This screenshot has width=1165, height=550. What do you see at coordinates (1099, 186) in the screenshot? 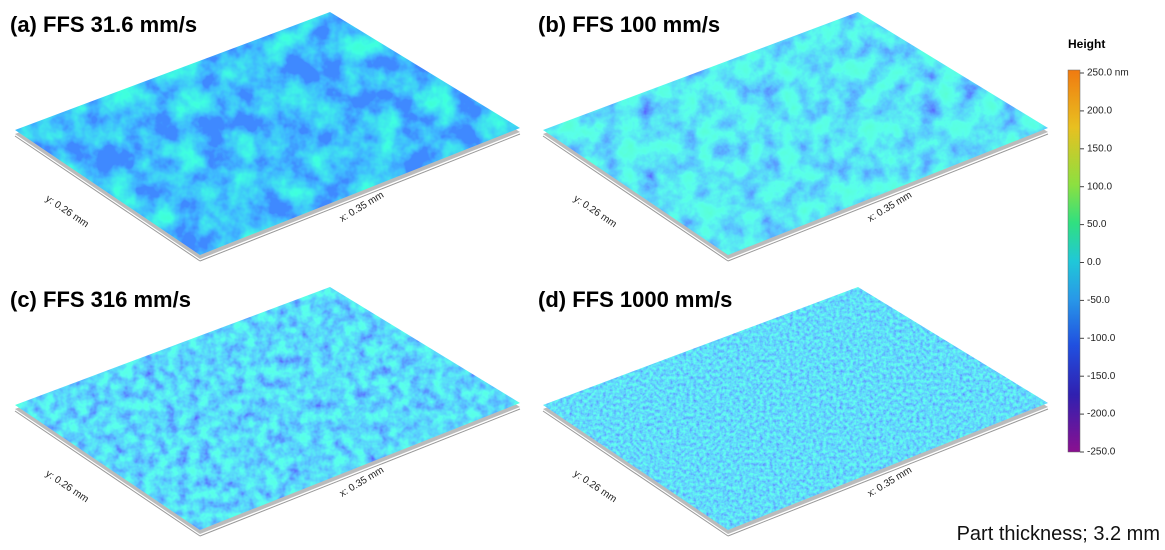
I see `colorbar-tick-label: 100.0` at bounding box center [1099, 186].